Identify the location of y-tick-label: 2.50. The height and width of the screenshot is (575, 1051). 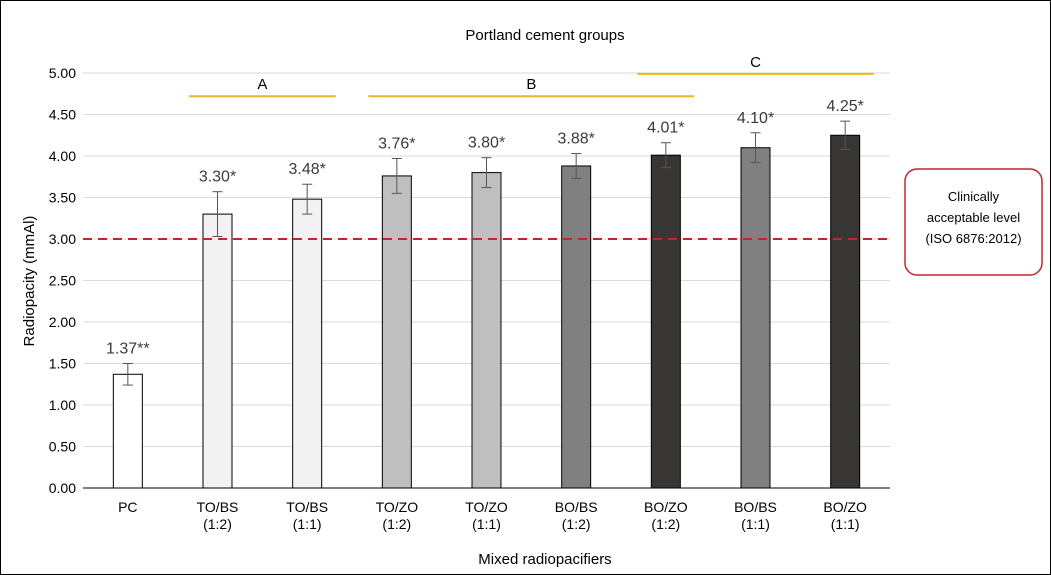
(62, 281).